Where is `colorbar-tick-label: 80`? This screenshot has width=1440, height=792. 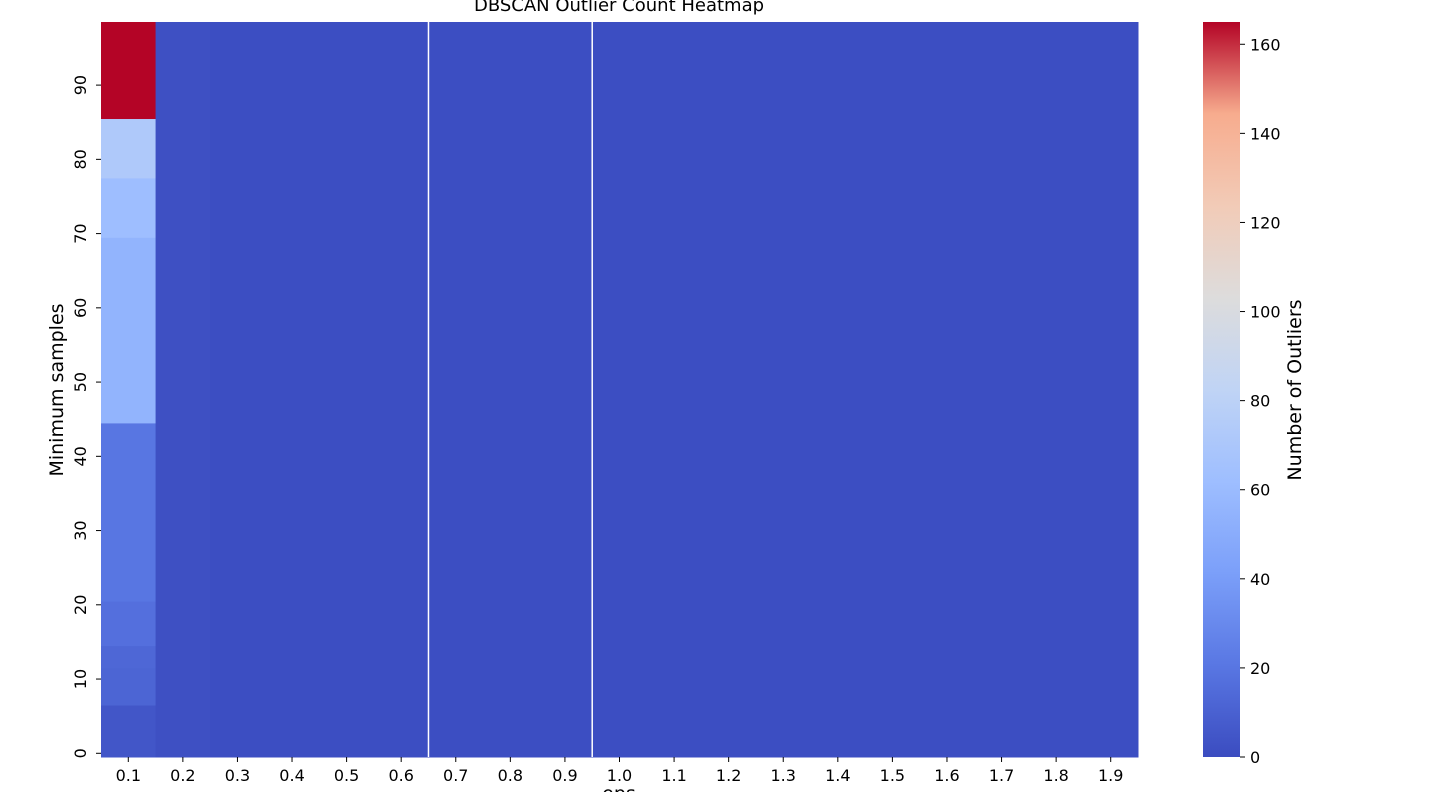 colorbar-tick-label: 80 is located at coordinates (1260, 401).